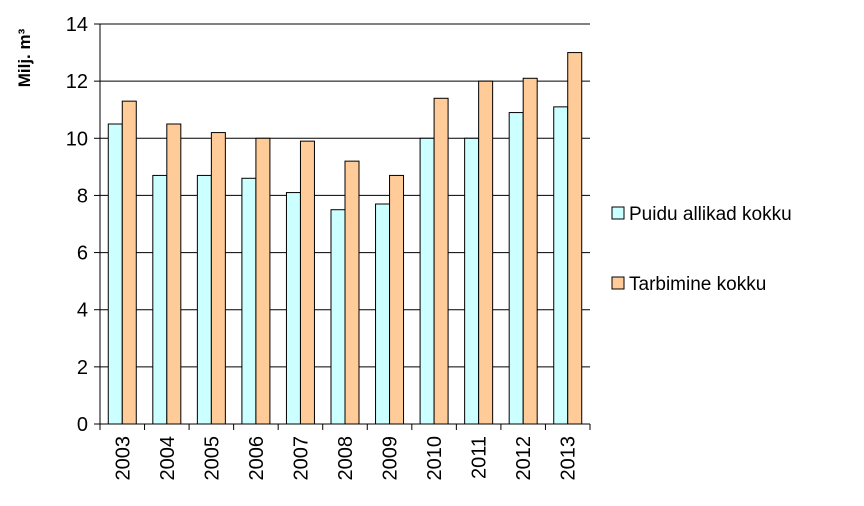 This screenshot has width=864, height=506. I want to click on y-tick-label: 6, so click(82, 254).